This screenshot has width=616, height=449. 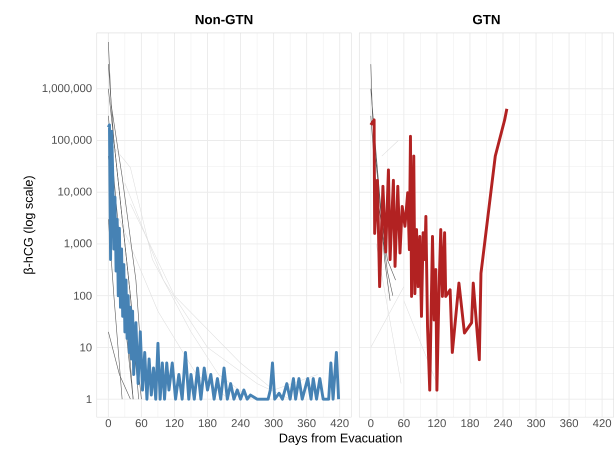 I want to click on y-tick-label: 100,000, so click(x=72, y=140).